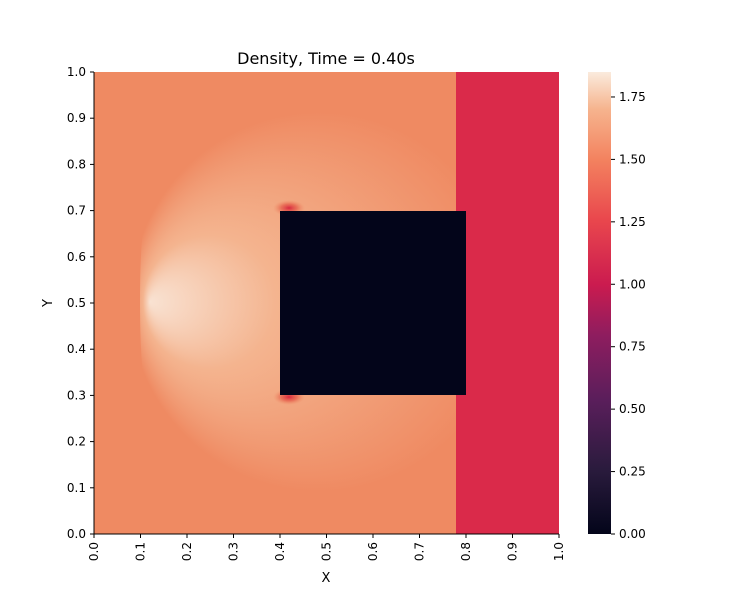  What do you see at coordinates (466, 551) in the screenshot?
I see `x-tick-label: 0.8` at bounding box center [466, 551].